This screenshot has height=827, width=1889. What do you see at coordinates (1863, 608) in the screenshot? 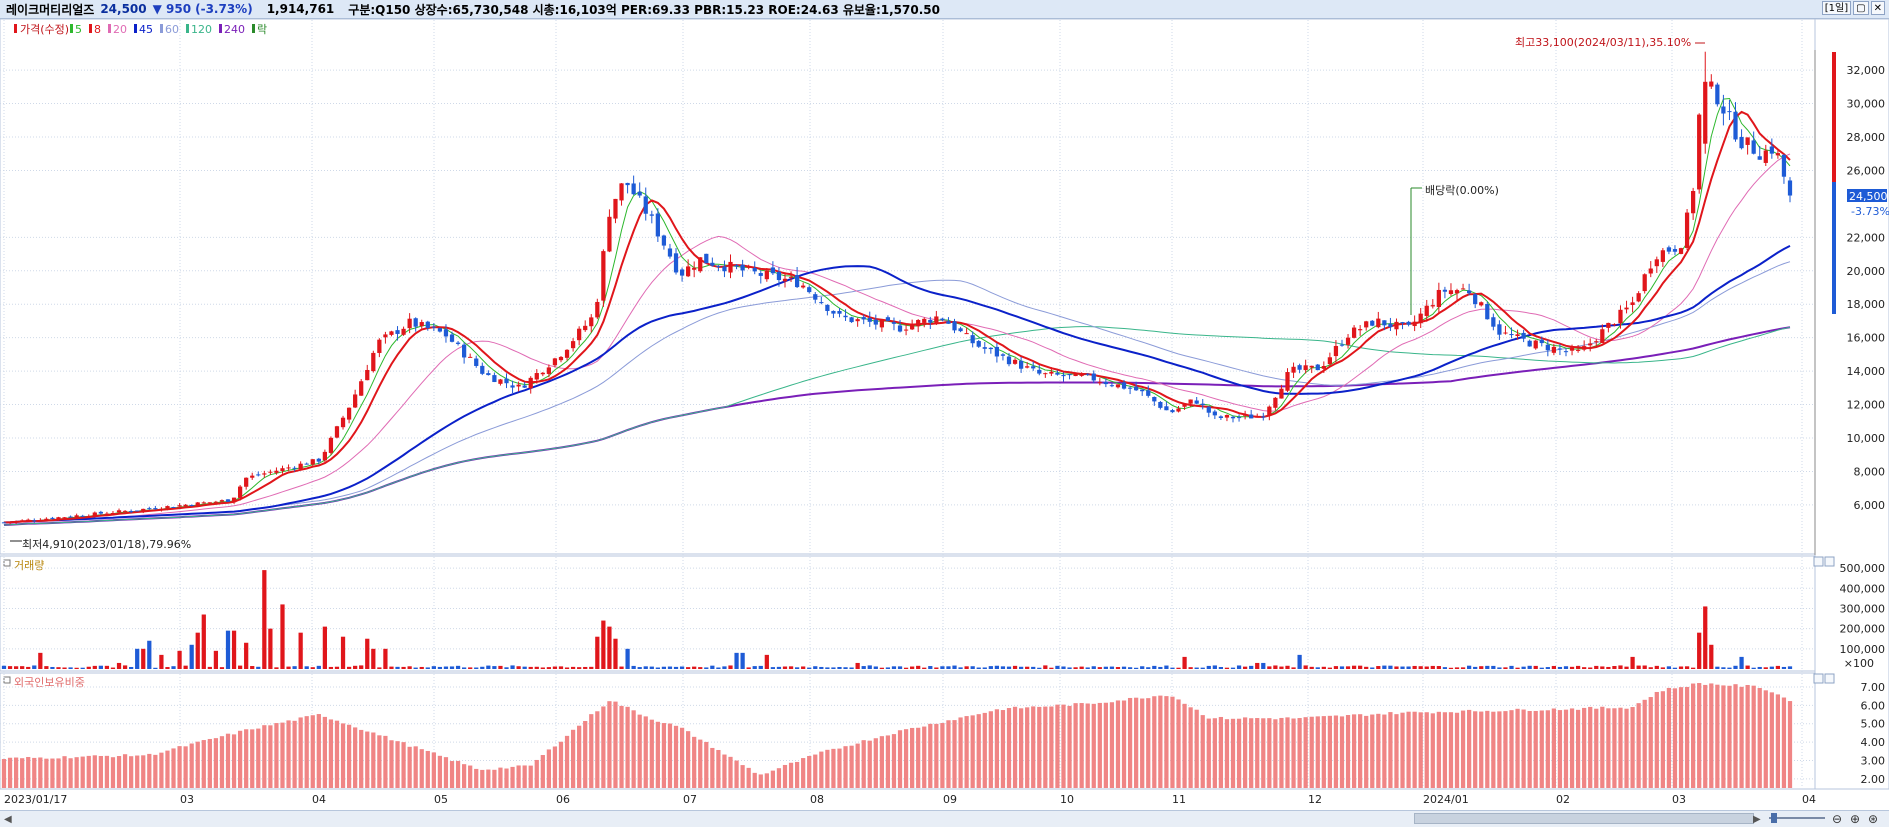
I see `volume-tick: 300,000` at bounding box center [1863, 608].